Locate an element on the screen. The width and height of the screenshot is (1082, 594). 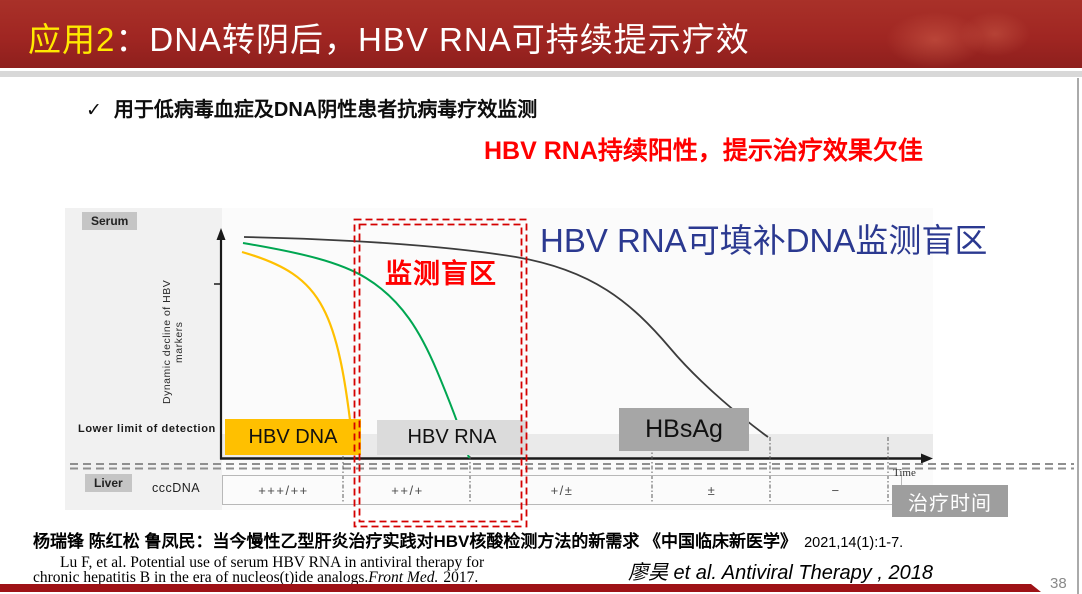
treatment-time-badge: 治疗时间 is located at coordinates (950, 501).